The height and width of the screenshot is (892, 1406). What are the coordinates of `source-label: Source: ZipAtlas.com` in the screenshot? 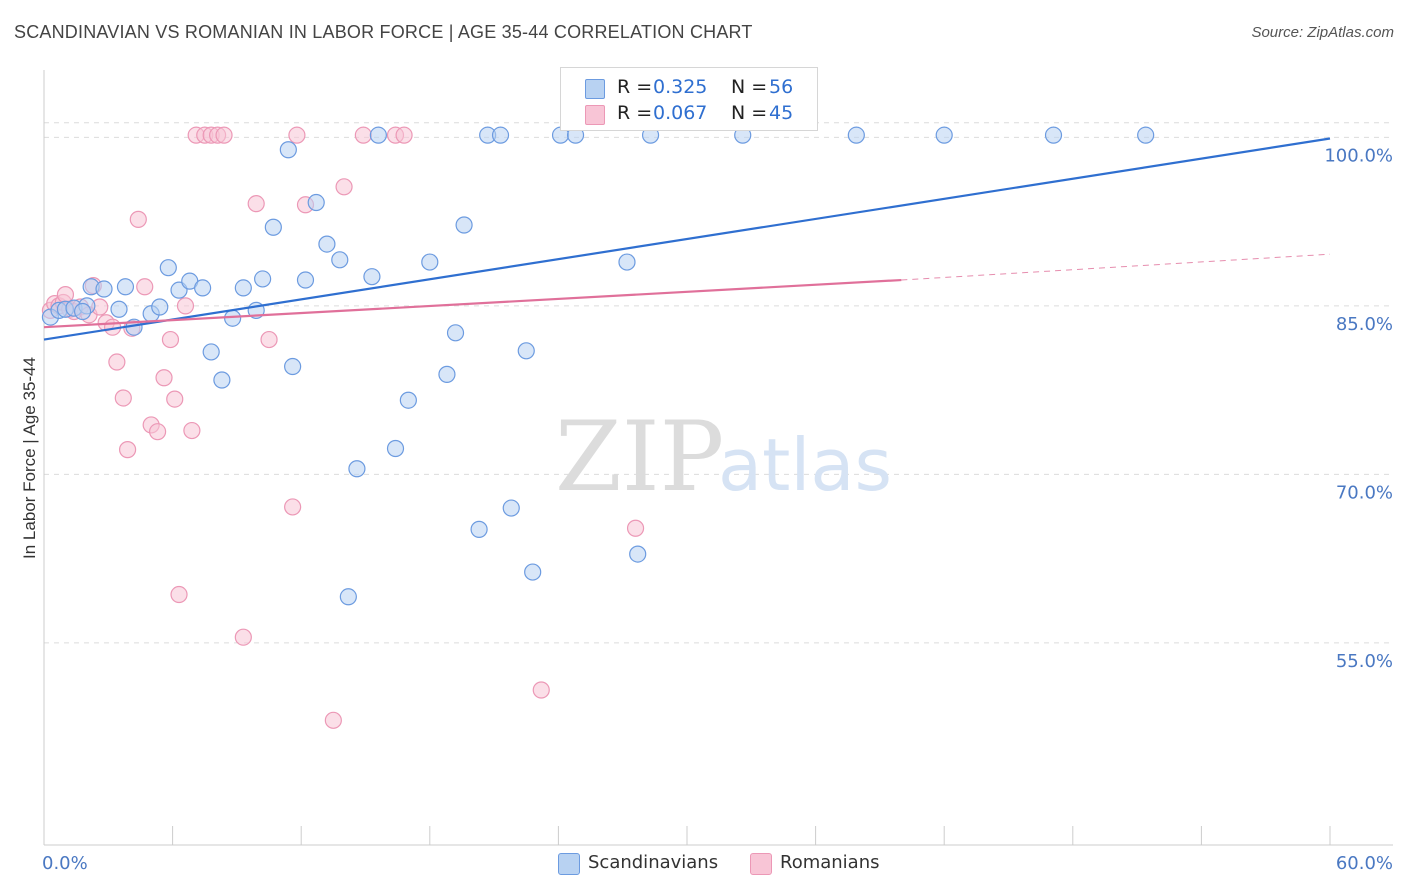 It's located at (1322, 32).